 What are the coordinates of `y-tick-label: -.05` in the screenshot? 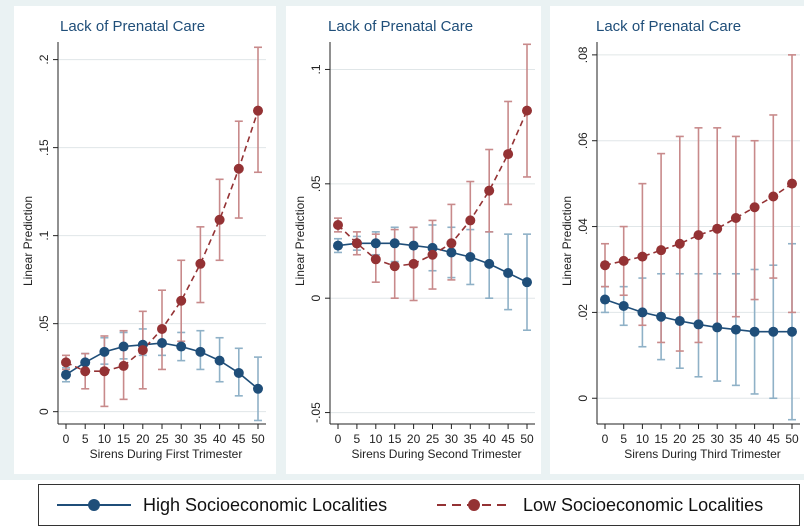 It's located at (316, 412).